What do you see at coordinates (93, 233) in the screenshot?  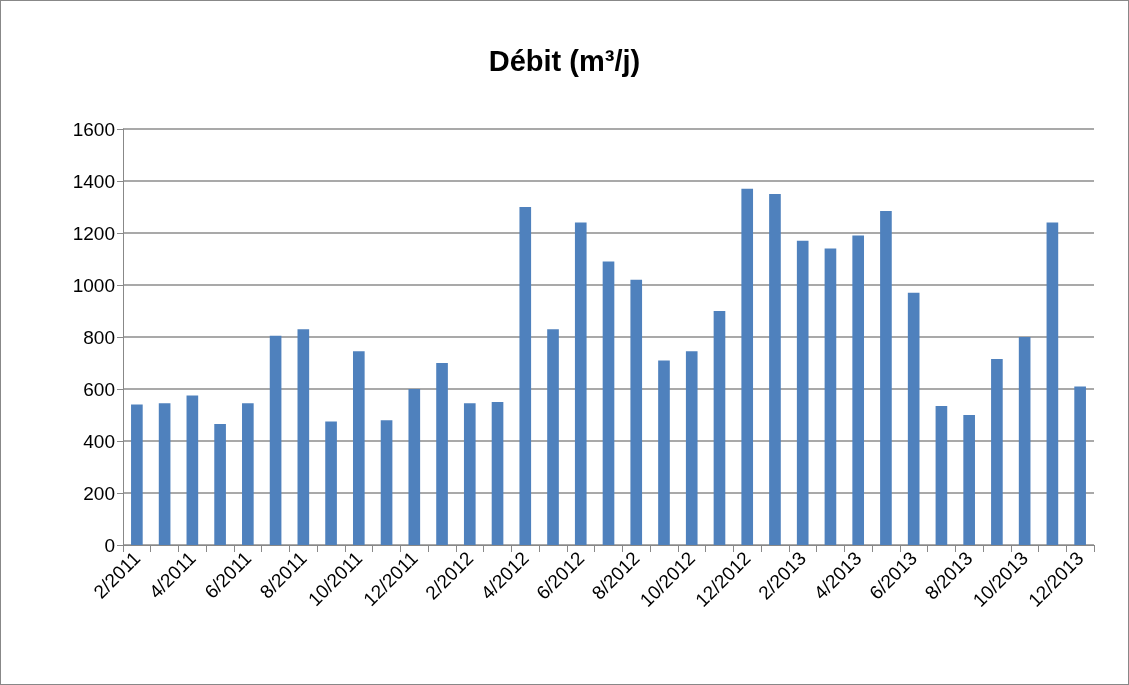 I see `y-tick-label: 1200` at bounding box center [93, 233].